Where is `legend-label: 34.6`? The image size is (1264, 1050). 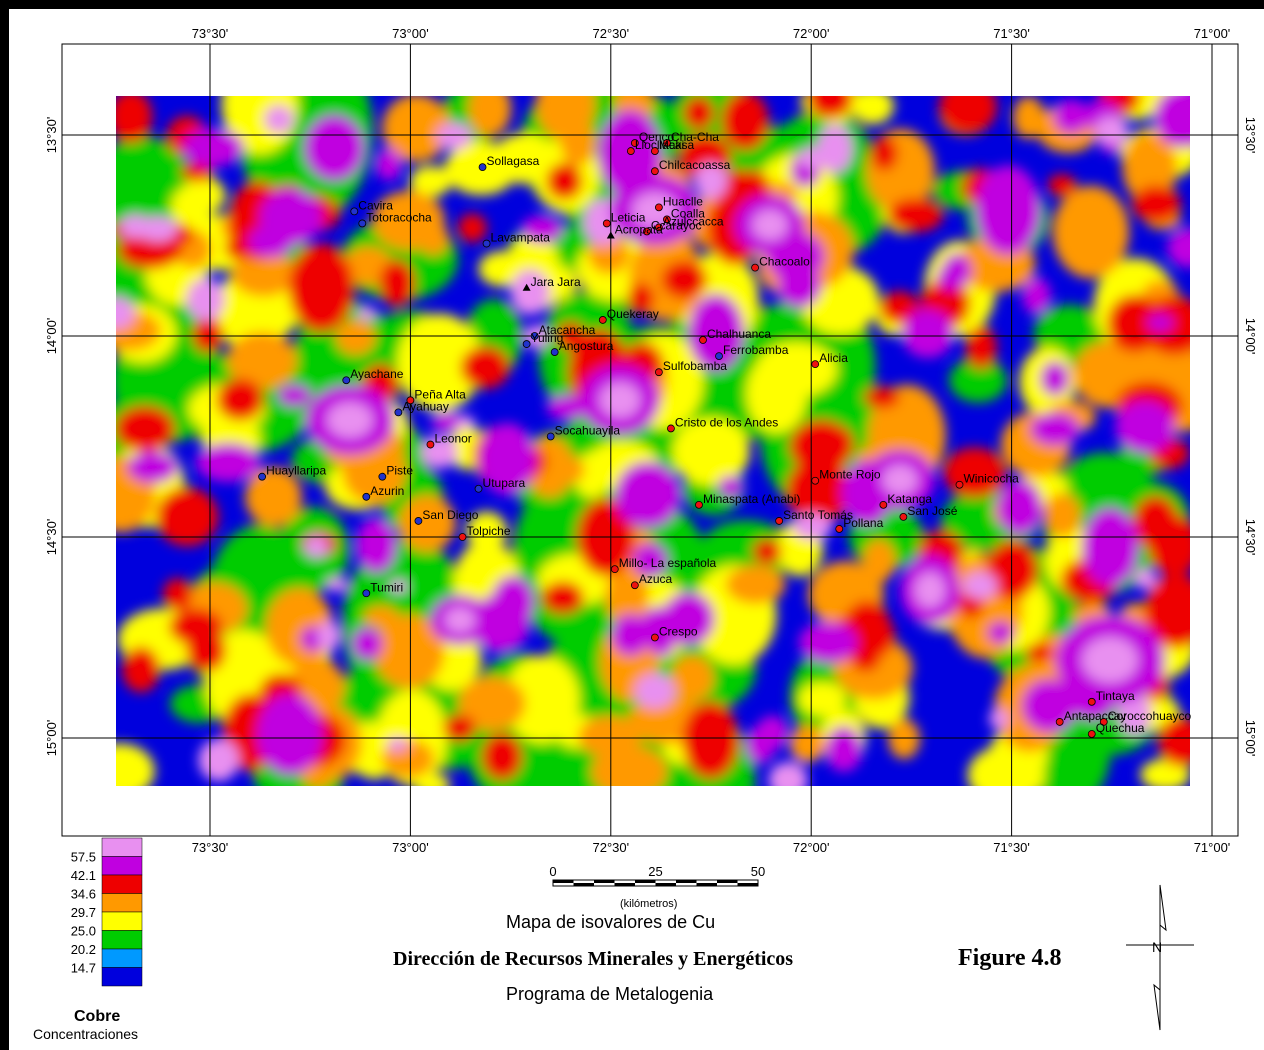
legend-label: 34.6 is located at coordinates (83, 894).